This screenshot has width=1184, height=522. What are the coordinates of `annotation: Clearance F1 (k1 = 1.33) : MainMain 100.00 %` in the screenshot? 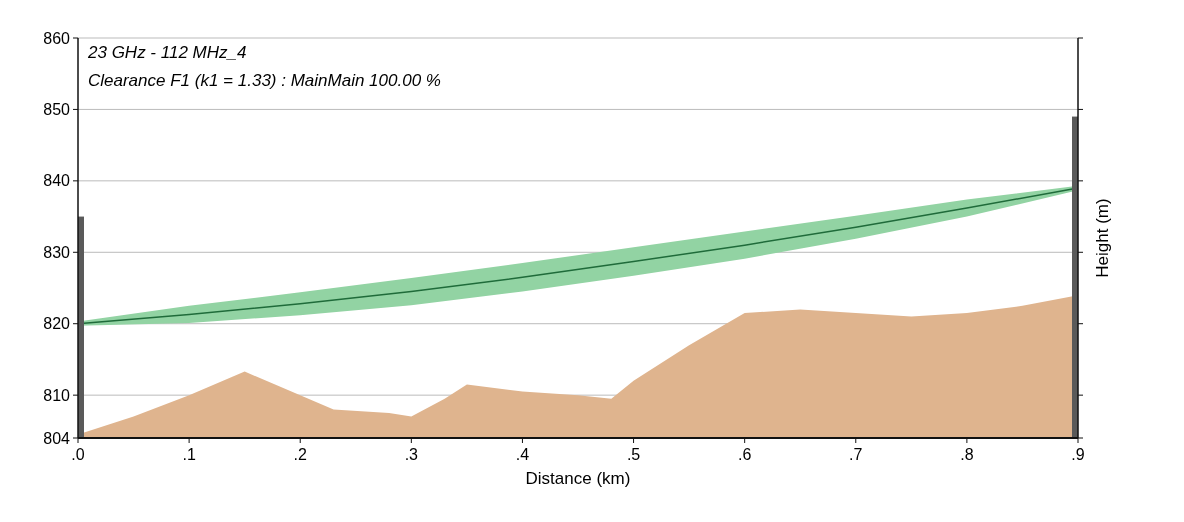 It's located at (264, 80).